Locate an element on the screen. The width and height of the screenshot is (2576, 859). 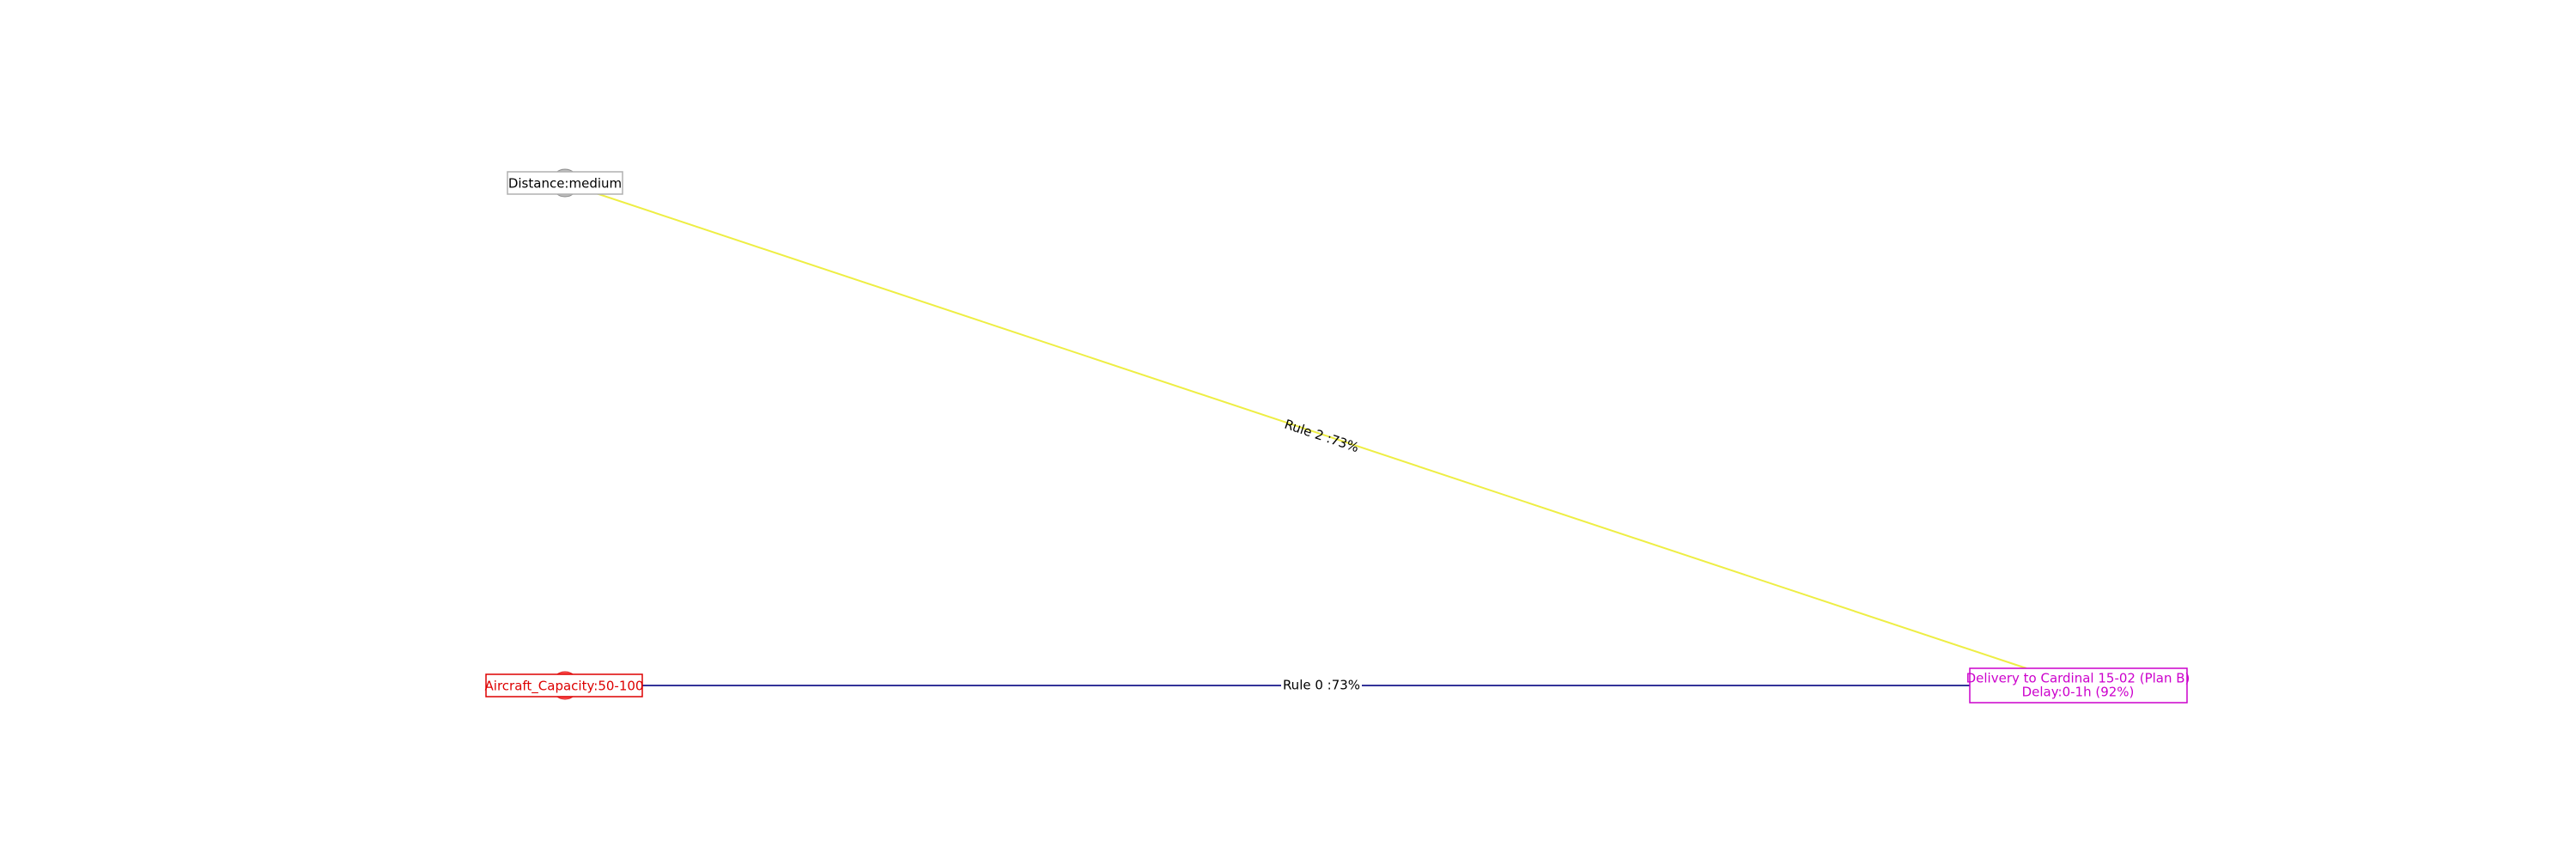
svg-text:Delivery to Cardinal 15-02 (Pl: Delivery to Cardinal 15-02 (Plan B) is located at coordinates (2078, 679).